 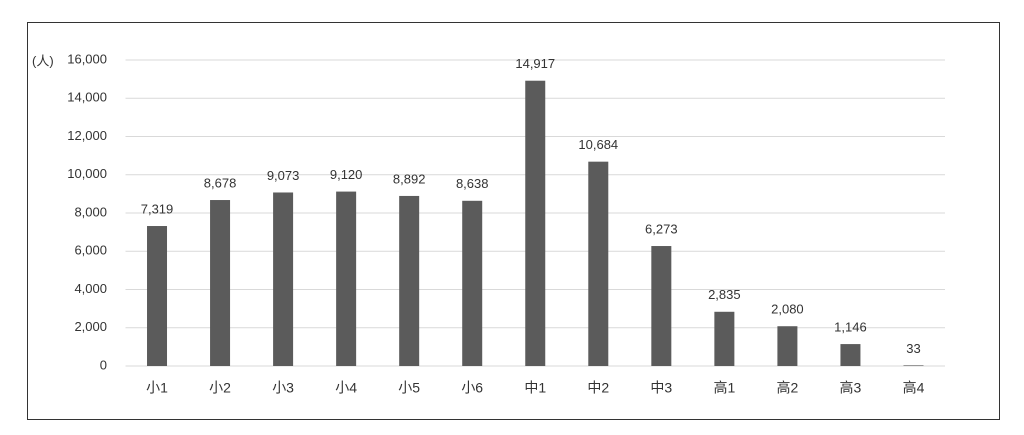 I want to click on value-label: 2,080, so click(x=787, y=309).